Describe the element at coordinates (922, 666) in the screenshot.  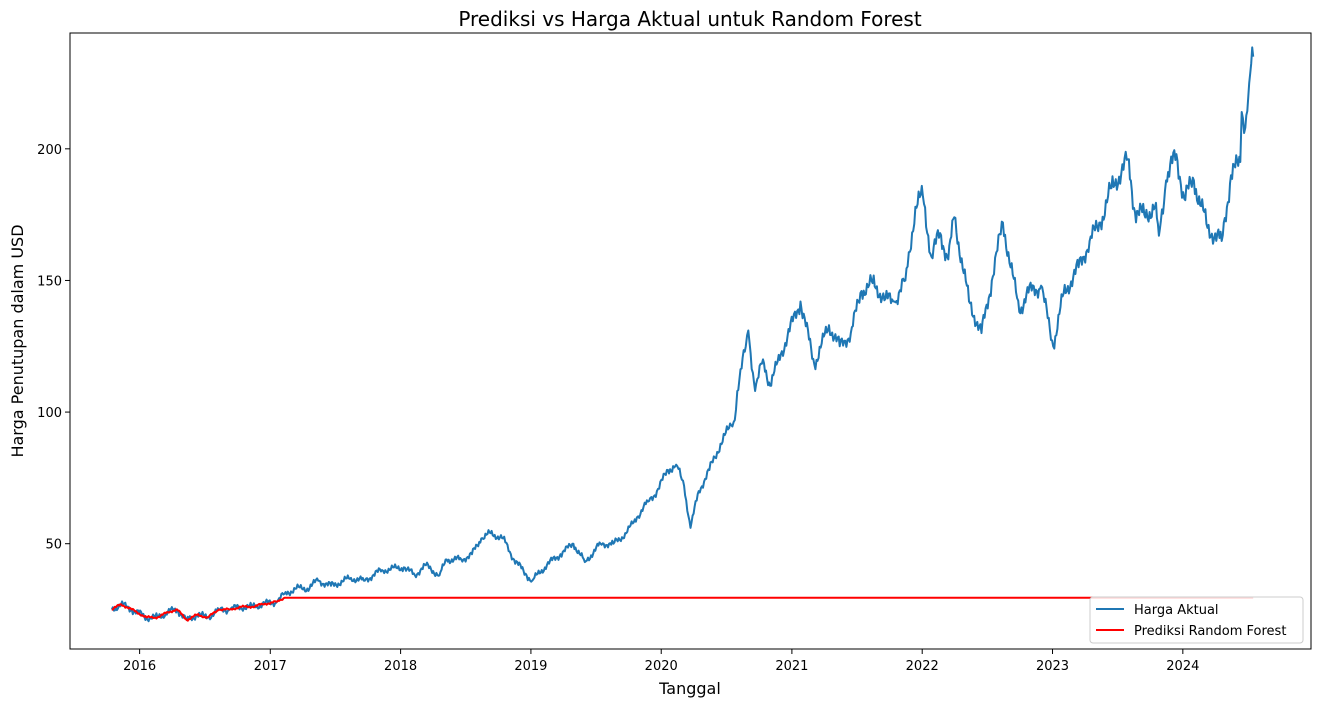
I see `x-tick-label: 2022` at that location.